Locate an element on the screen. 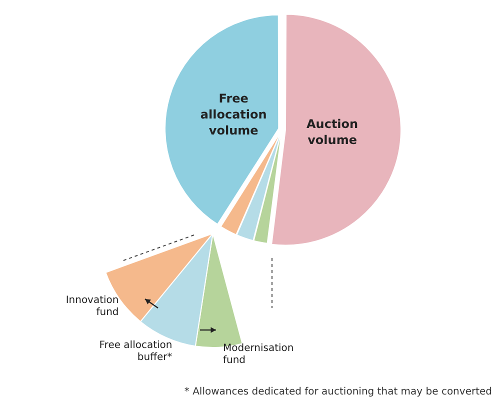 The width and height of the screenshot is (504, 407). slice-label: Modernisation fund is located at coordinates (258, 354).